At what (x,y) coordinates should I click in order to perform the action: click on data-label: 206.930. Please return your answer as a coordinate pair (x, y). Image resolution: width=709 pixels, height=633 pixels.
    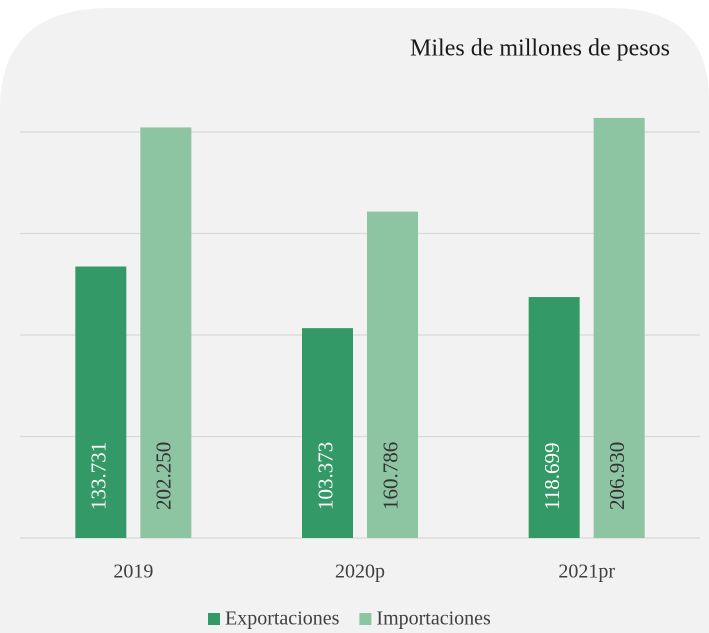
    Looking at the image, I should click on (617, 476).